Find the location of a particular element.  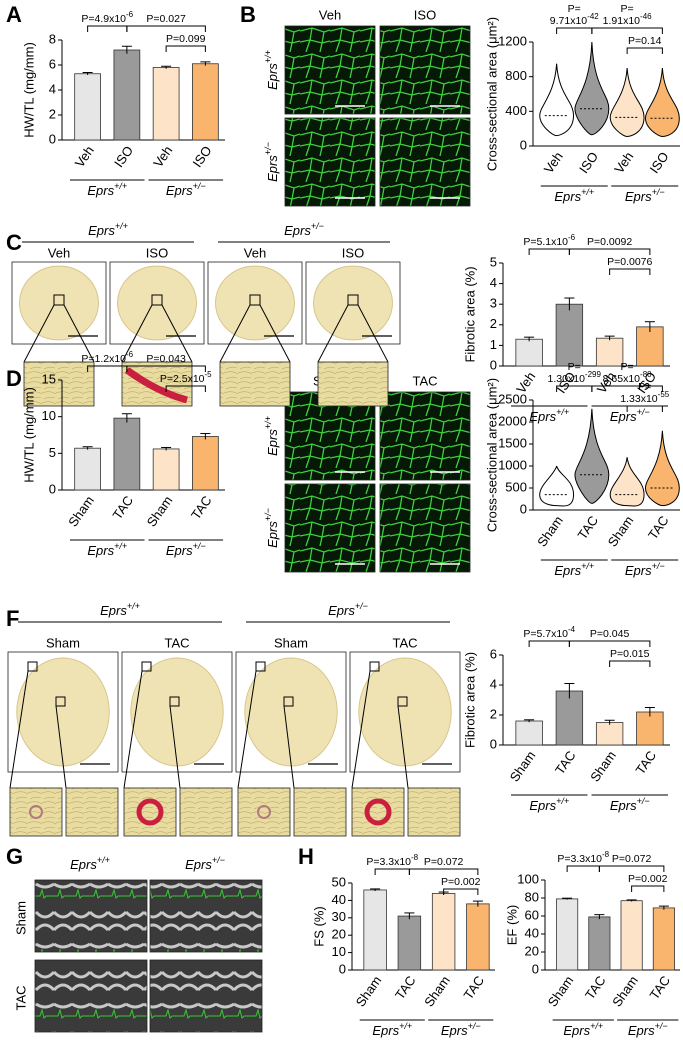

p-value: P=5.7x10-4 is located at coordinates (549, 632).